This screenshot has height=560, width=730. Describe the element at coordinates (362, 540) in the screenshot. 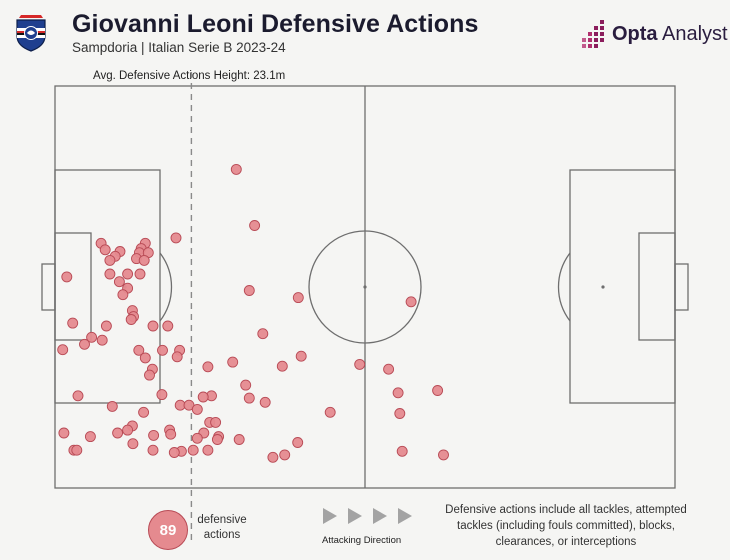

I see `attacking-direction-label: Attacking Direction` at that location.